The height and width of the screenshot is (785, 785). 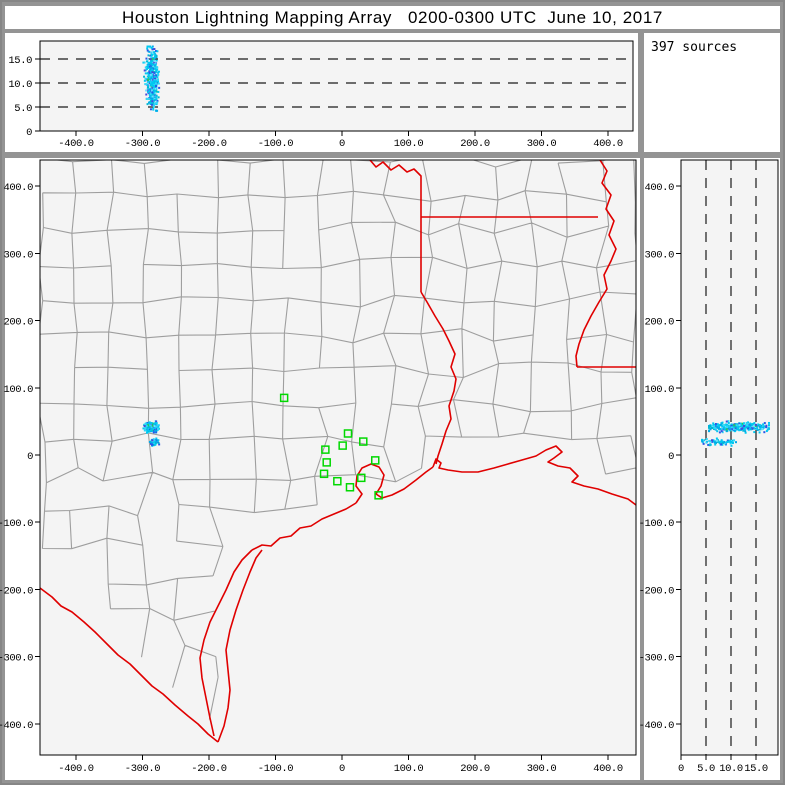 I want to click on source-count-label: 397 sources, so click(x=694, y=47).